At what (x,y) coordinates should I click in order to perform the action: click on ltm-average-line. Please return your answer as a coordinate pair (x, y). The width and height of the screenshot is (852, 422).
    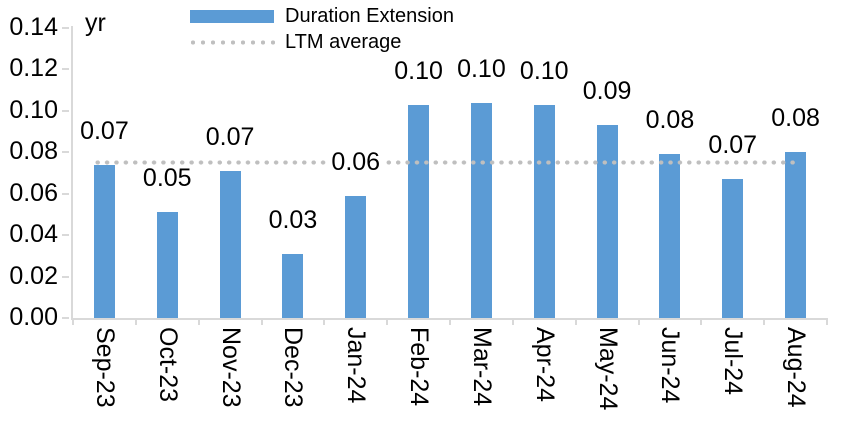
    Looking at the image, I should click on (444, 163).